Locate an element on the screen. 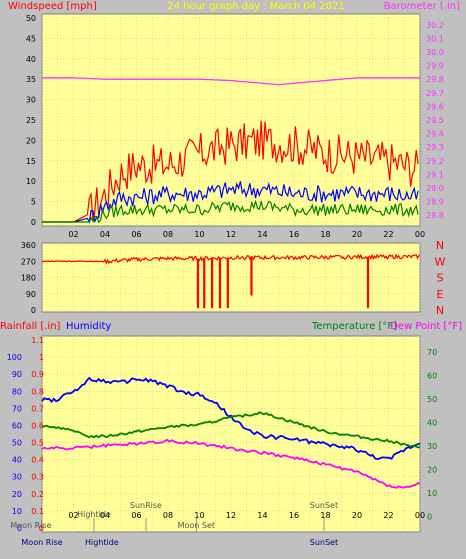  humidity-line is located at coordinates (231, 418).